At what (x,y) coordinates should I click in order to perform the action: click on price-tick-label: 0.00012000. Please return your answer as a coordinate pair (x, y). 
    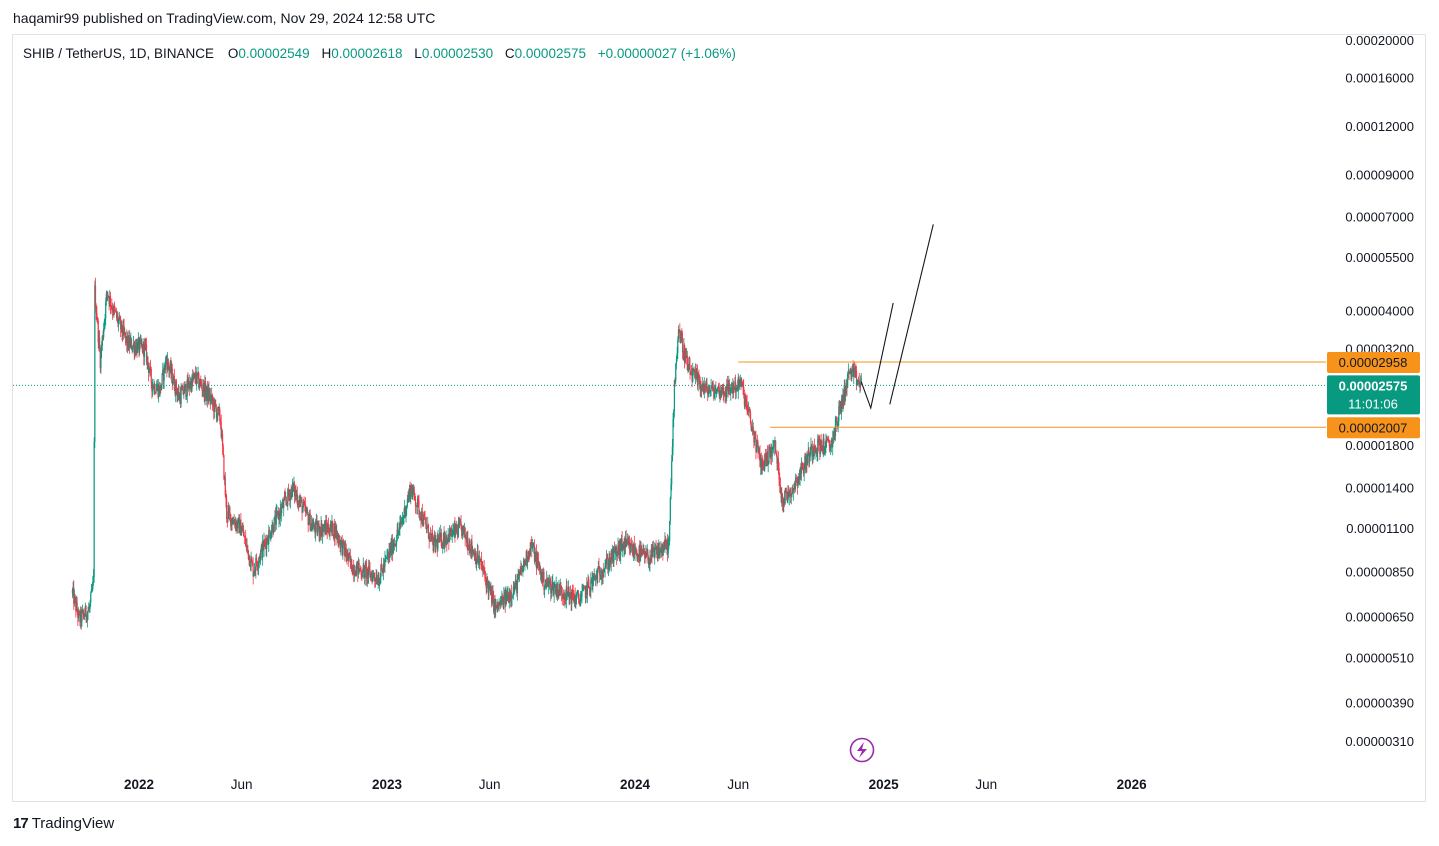
    Looking at the image, I should click on (1379, 126).